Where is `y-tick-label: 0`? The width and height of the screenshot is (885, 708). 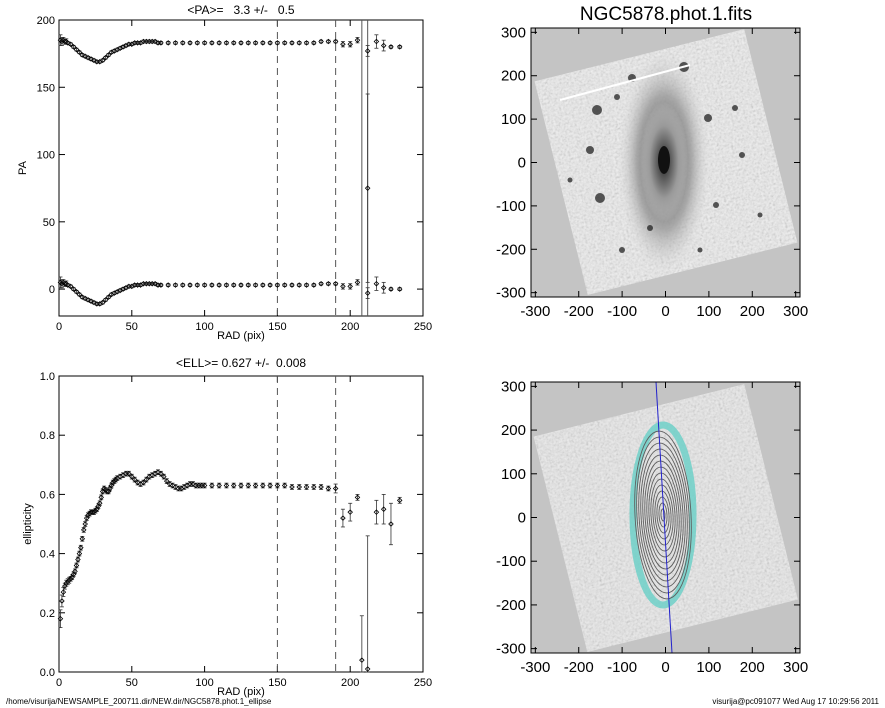 y-tick-label: 0 is located at coordinates (522, 518).